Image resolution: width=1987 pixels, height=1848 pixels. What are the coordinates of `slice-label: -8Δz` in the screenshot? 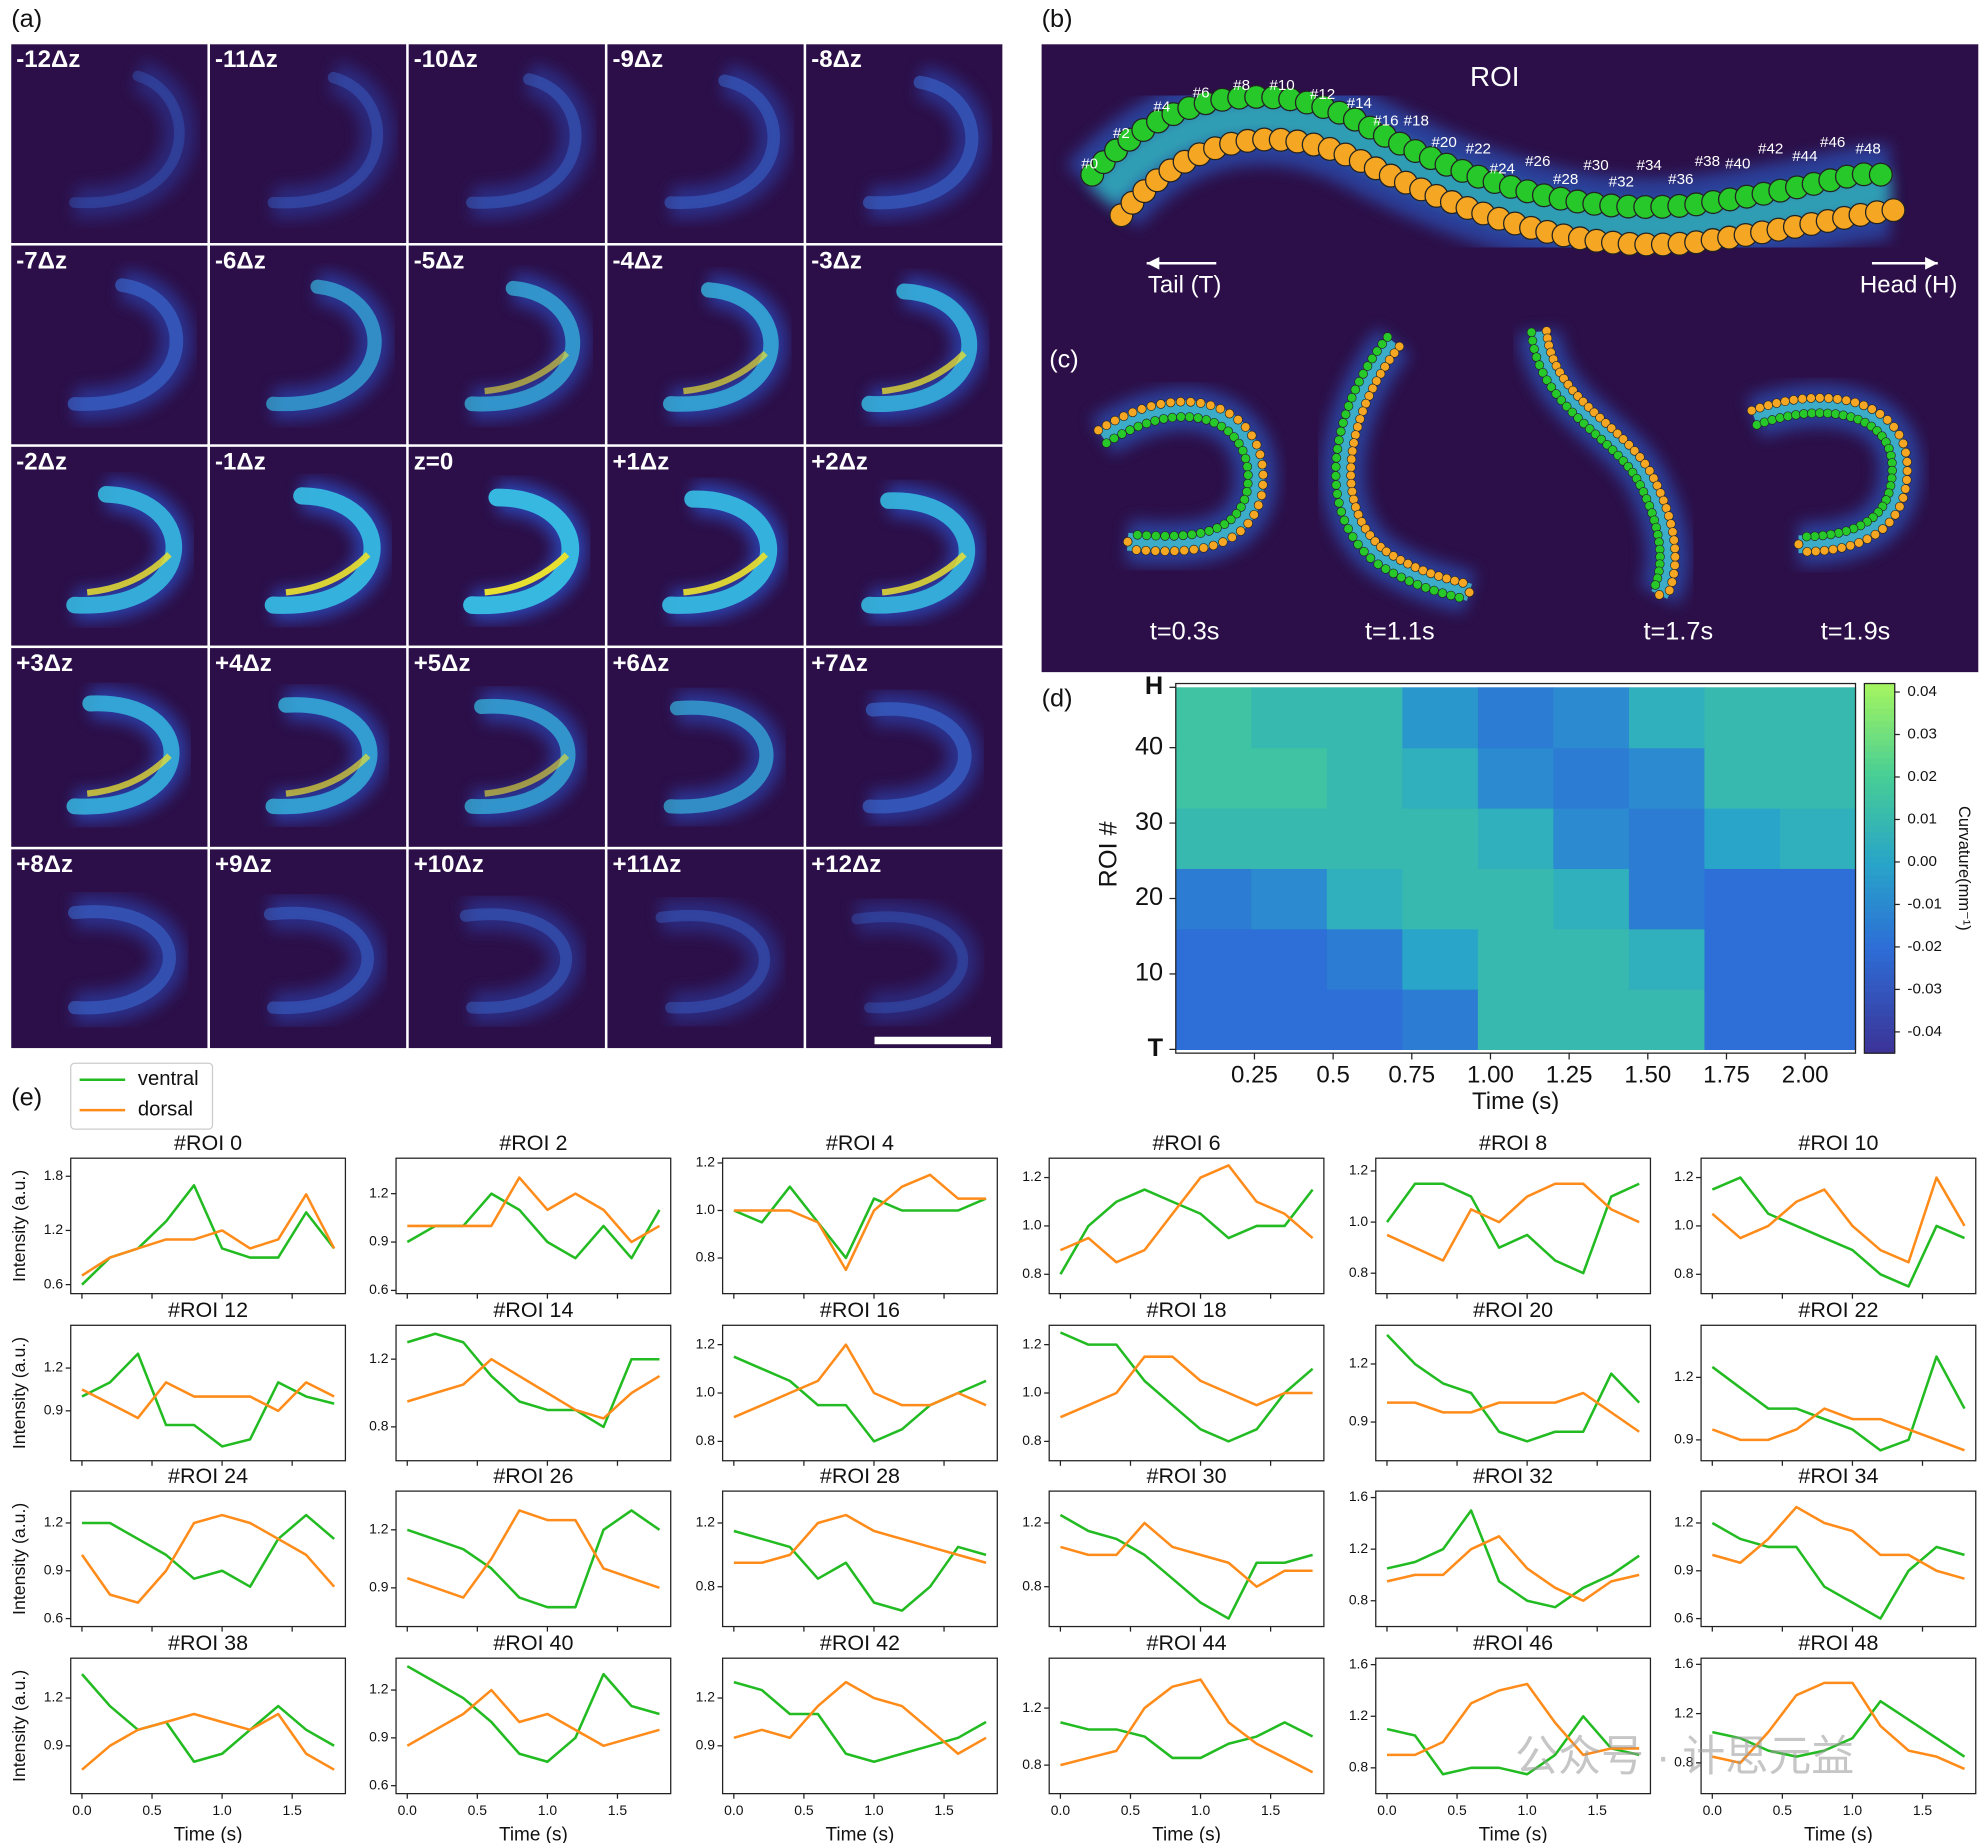 It's located at (836, 59).